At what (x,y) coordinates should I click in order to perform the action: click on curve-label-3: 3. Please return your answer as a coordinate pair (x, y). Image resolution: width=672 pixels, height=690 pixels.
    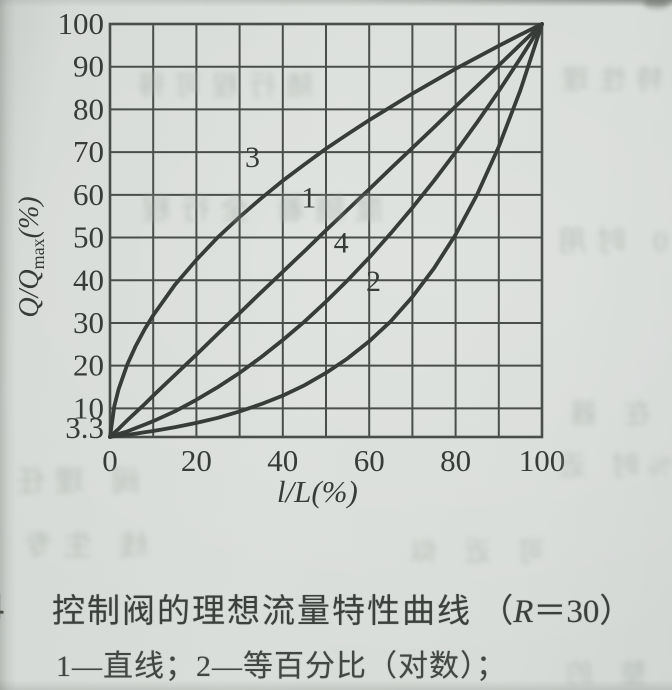
    Looking at the image, I should click on (252, 157).